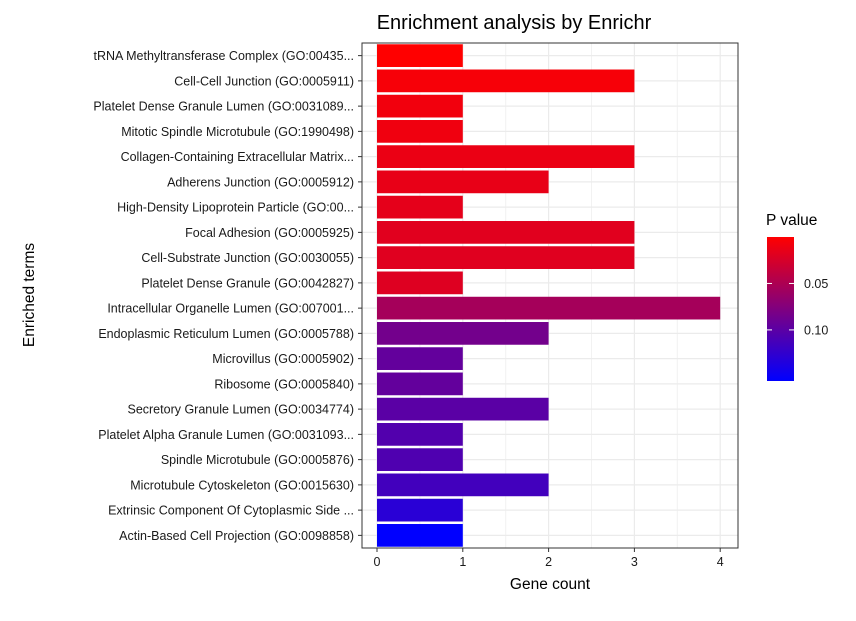  I want to click on category-label: Ribosome (GO:0005840), so click(284, 384).